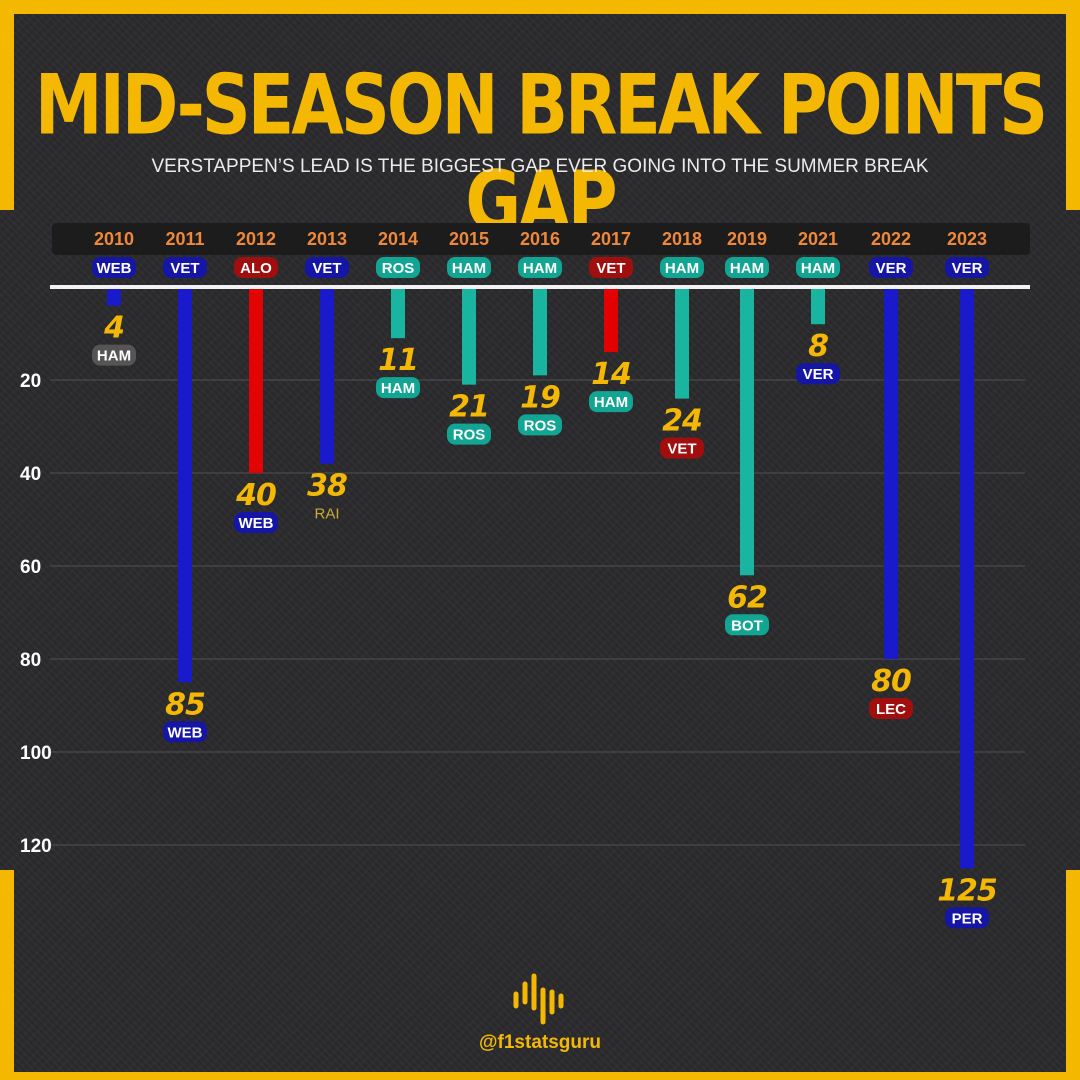 This screenshot has height=1080, width=1080. I want to click on value-label: 21, so click(469, 407).